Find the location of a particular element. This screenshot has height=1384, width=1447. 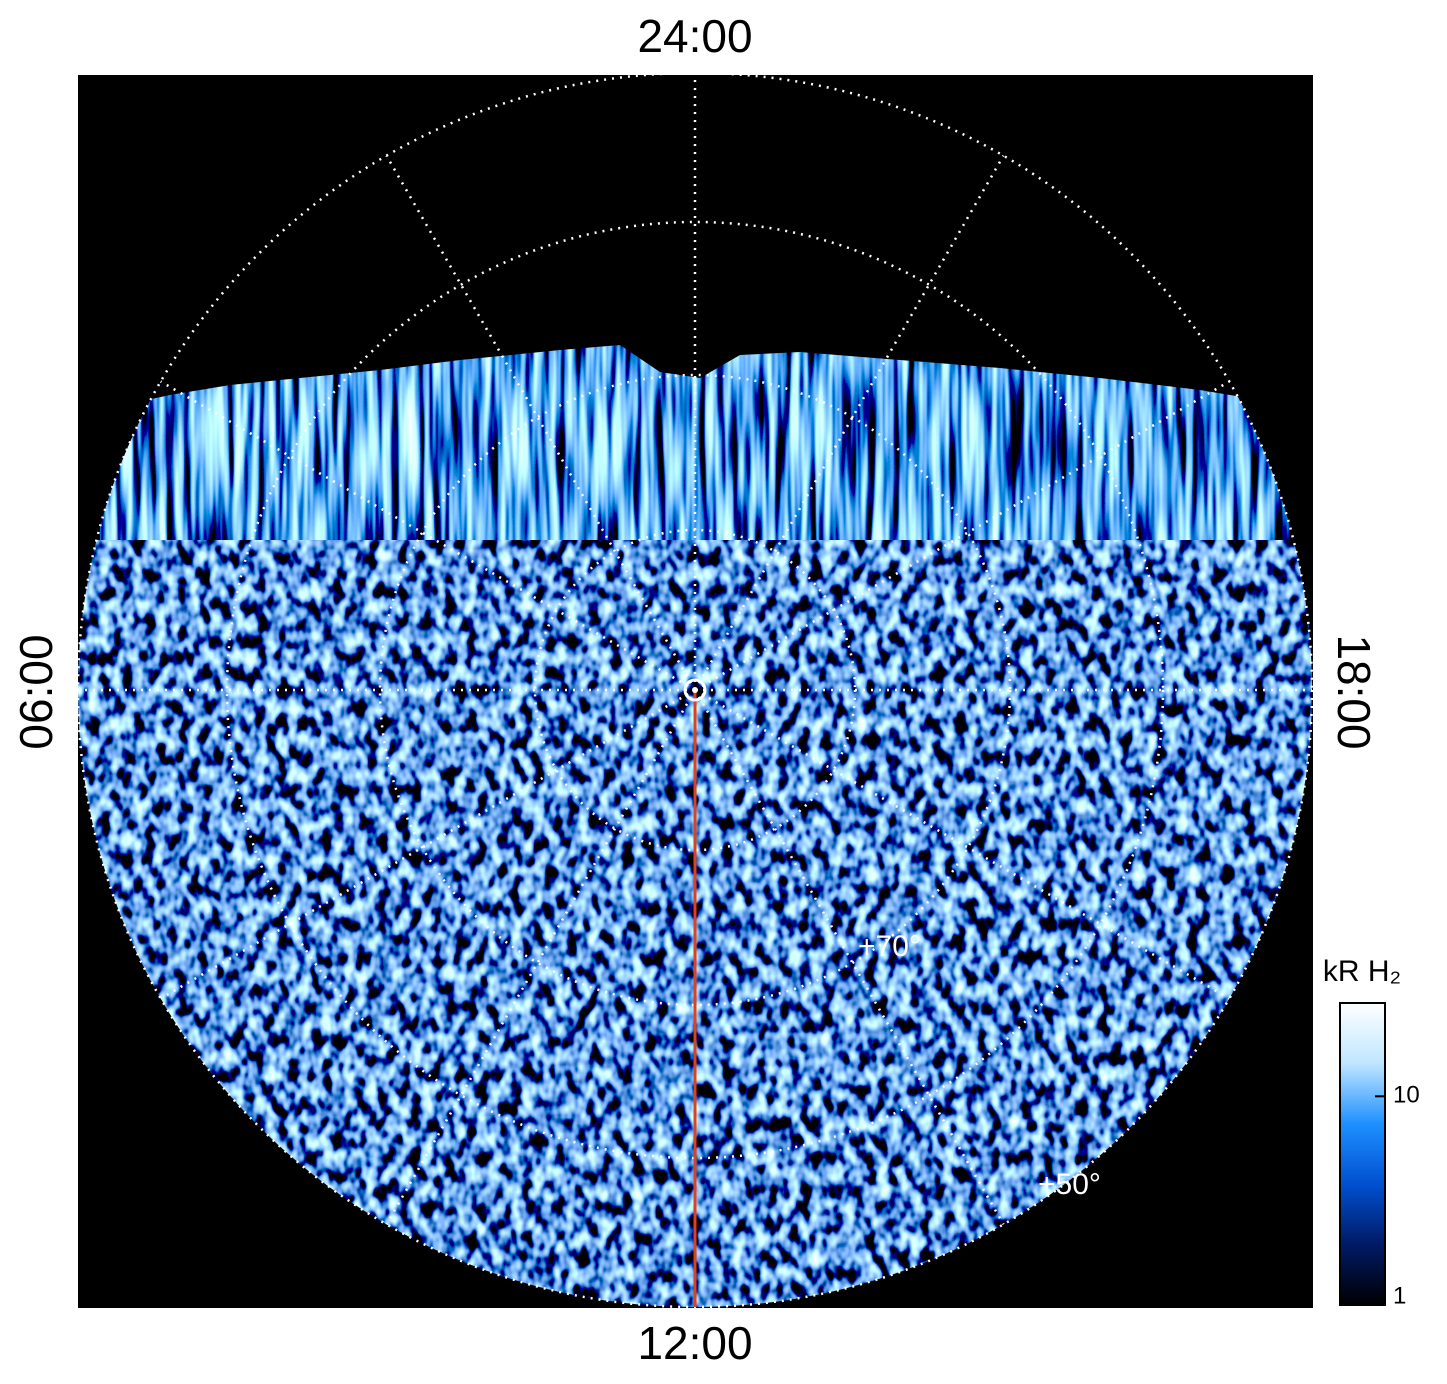

time-label: 18:00 is located at coordinates (1354, 691).